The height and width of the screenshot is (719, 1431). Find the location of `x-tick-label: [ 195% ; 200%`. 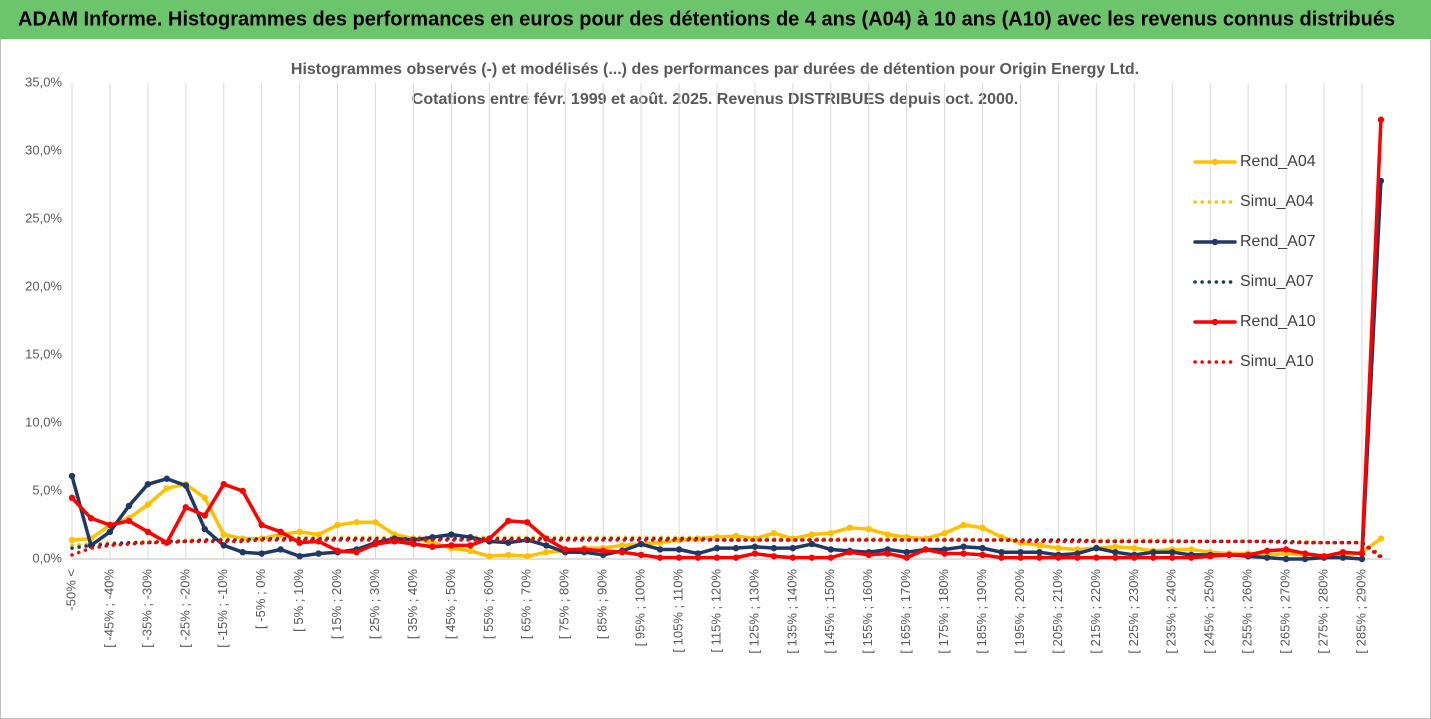

x-tick-label: [ 195% ; 200% is located at coordinates (1019, 611).